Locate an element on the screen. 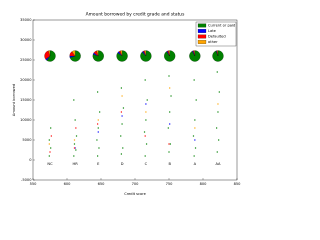 This screenshot has width=320, height=240. x-tick-label: 850 is located at coordinates (238, 184).